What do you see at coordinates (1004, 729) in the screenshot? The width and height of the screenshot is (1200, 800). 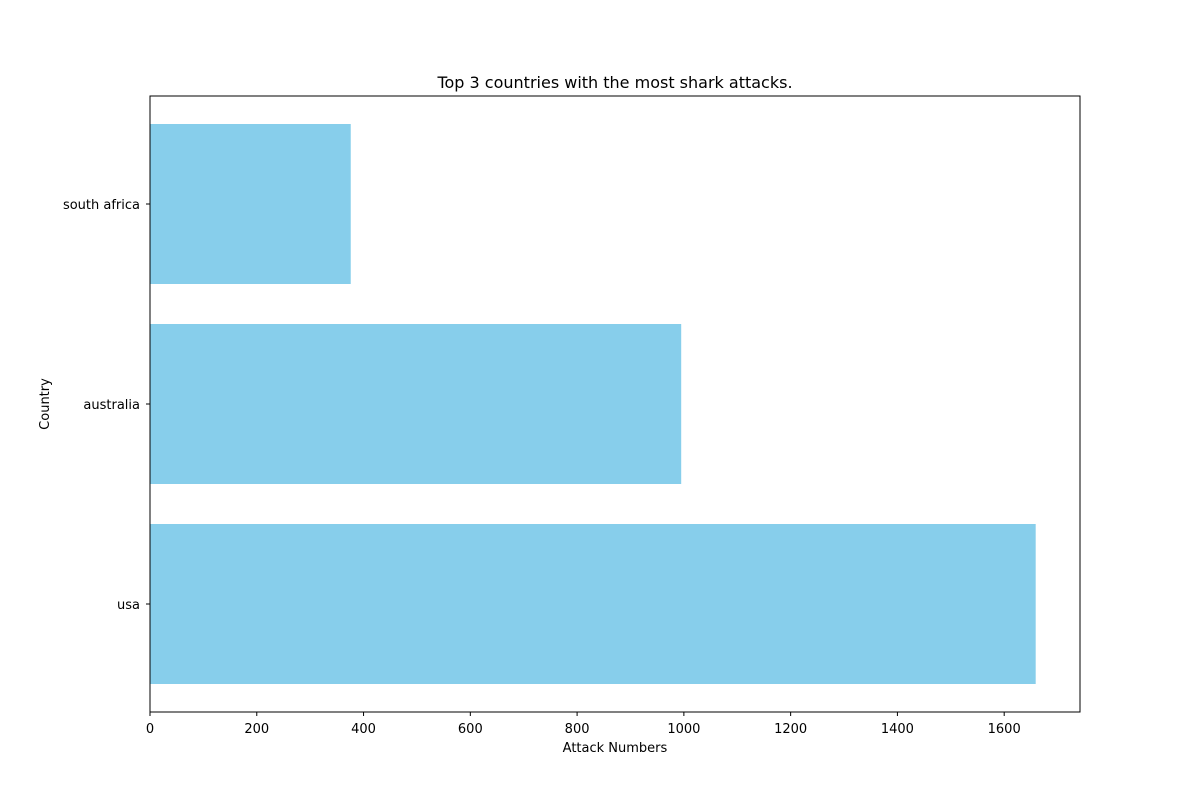 I see `x-tick-label: 1600` at bounding box center [1004, 729].